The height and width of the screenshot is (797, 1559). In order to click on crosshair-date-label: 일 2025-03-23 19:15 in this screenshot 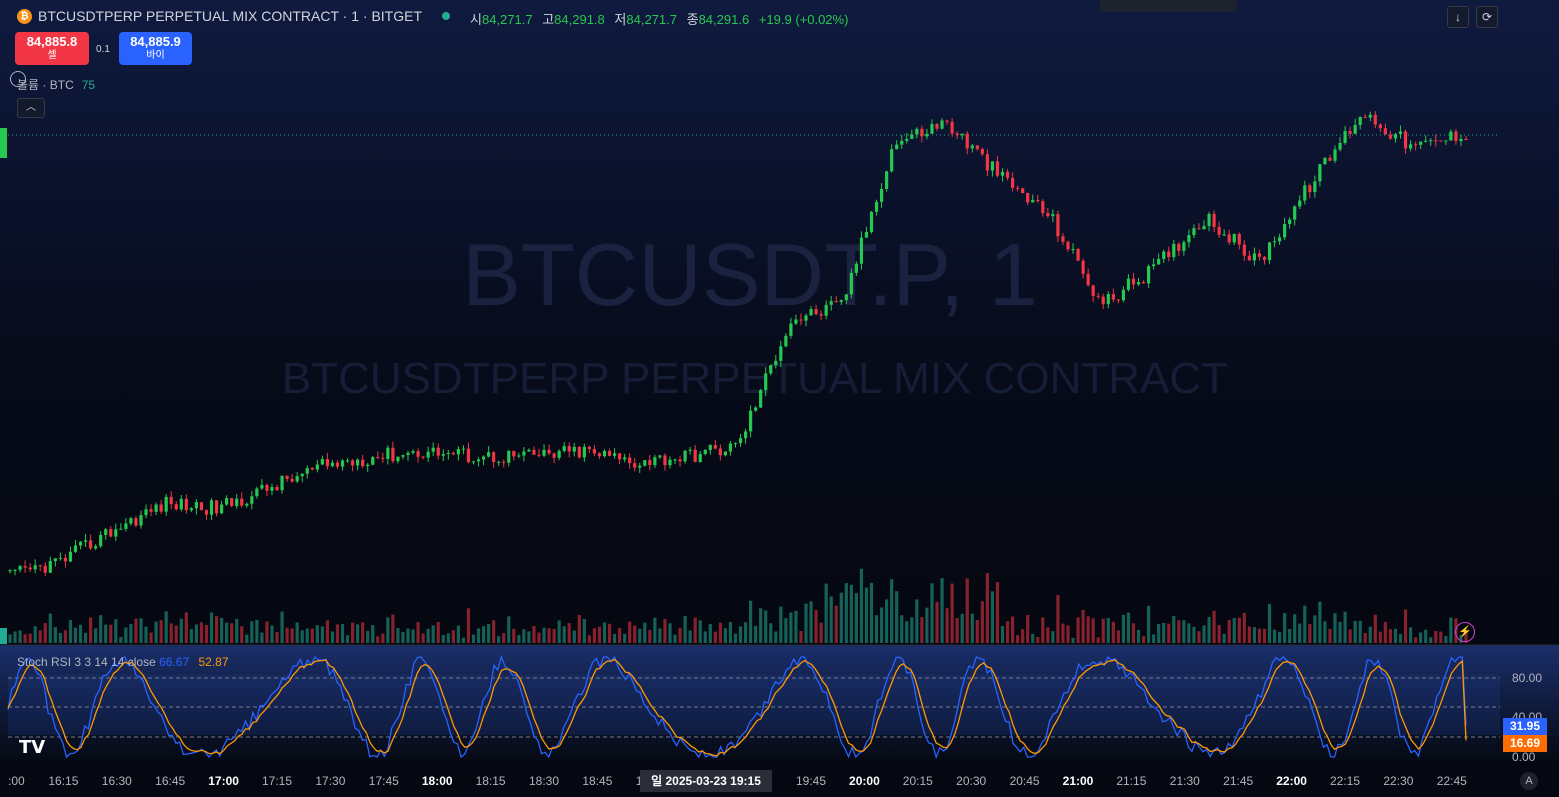, I will do `click(706, 781)`.